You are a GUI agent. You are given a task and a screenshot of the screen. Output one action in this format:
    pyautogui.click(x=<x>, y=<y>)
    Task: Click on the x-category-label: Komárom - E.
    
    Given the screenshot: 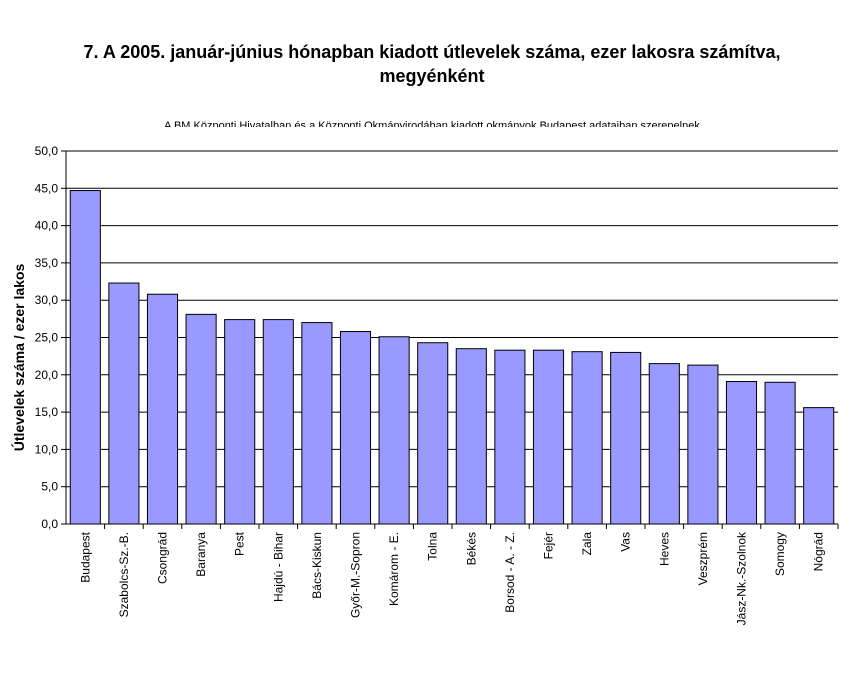 What is the action you would take?
    pyautogui.click(x=394, y=569)
    